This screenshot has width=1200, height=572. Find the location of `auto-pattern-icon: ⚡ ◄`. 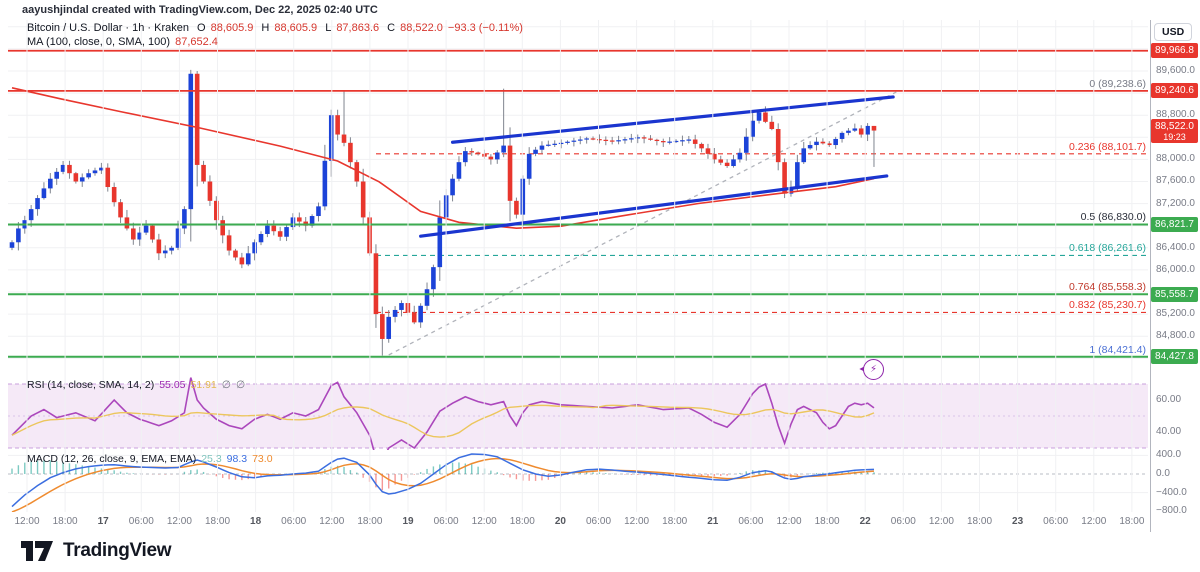

auto-pattern-icon: ⚡ ◄ is located at coordinates (871, 369).